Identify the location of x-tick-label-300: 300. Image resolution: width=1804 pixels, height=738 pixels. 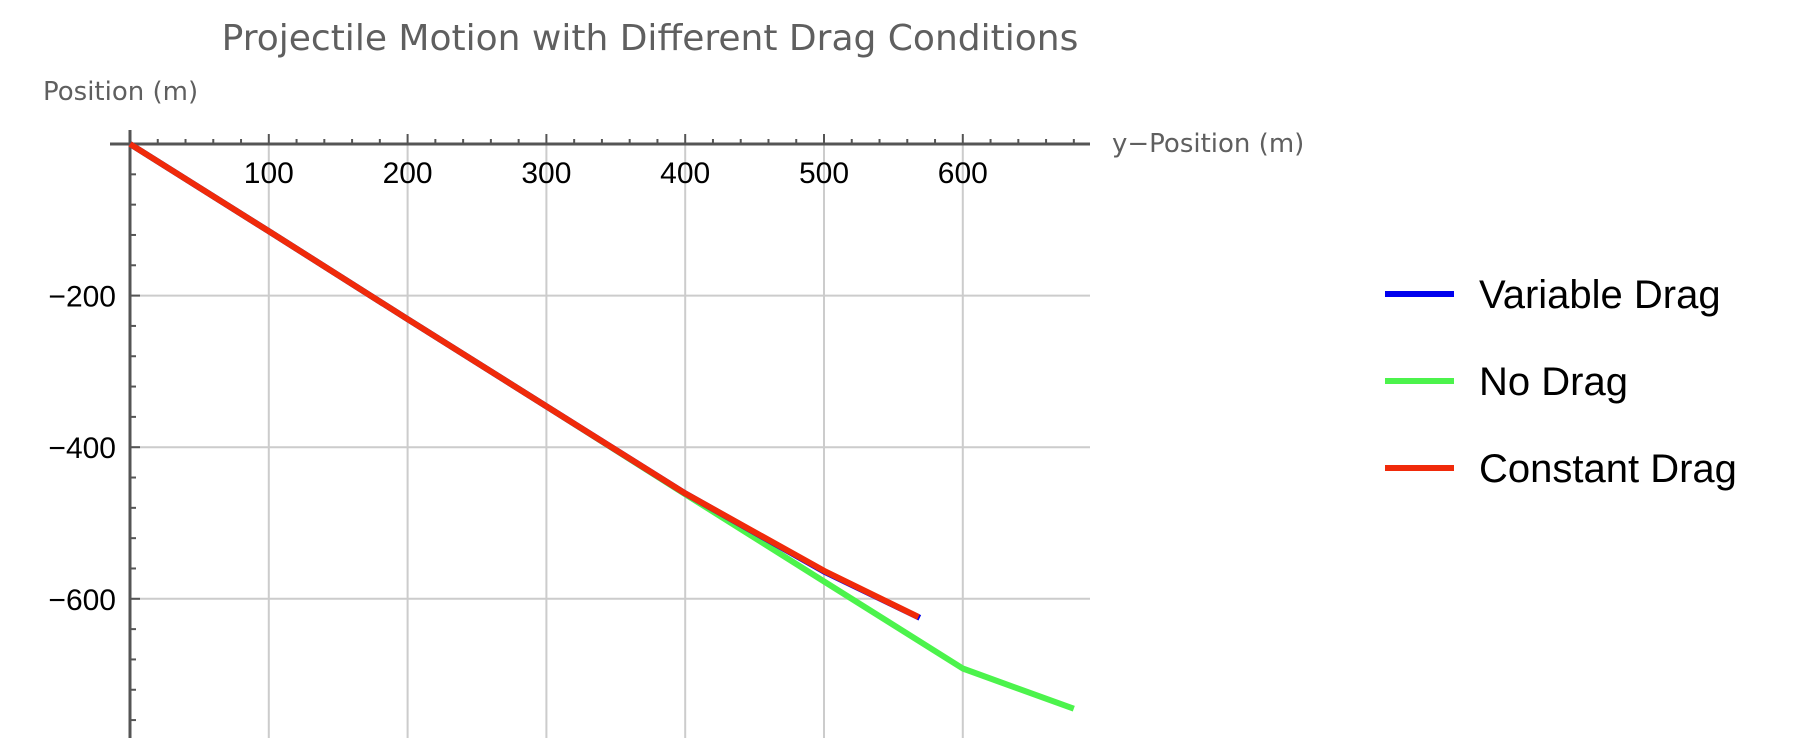
(546, 173).